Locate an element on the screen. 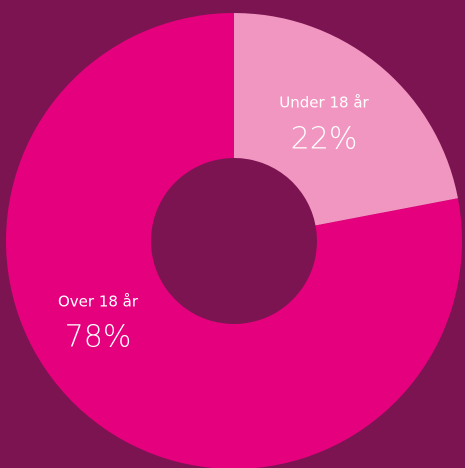  slice-name: Under 18 år is located at coordinates (324, 103).